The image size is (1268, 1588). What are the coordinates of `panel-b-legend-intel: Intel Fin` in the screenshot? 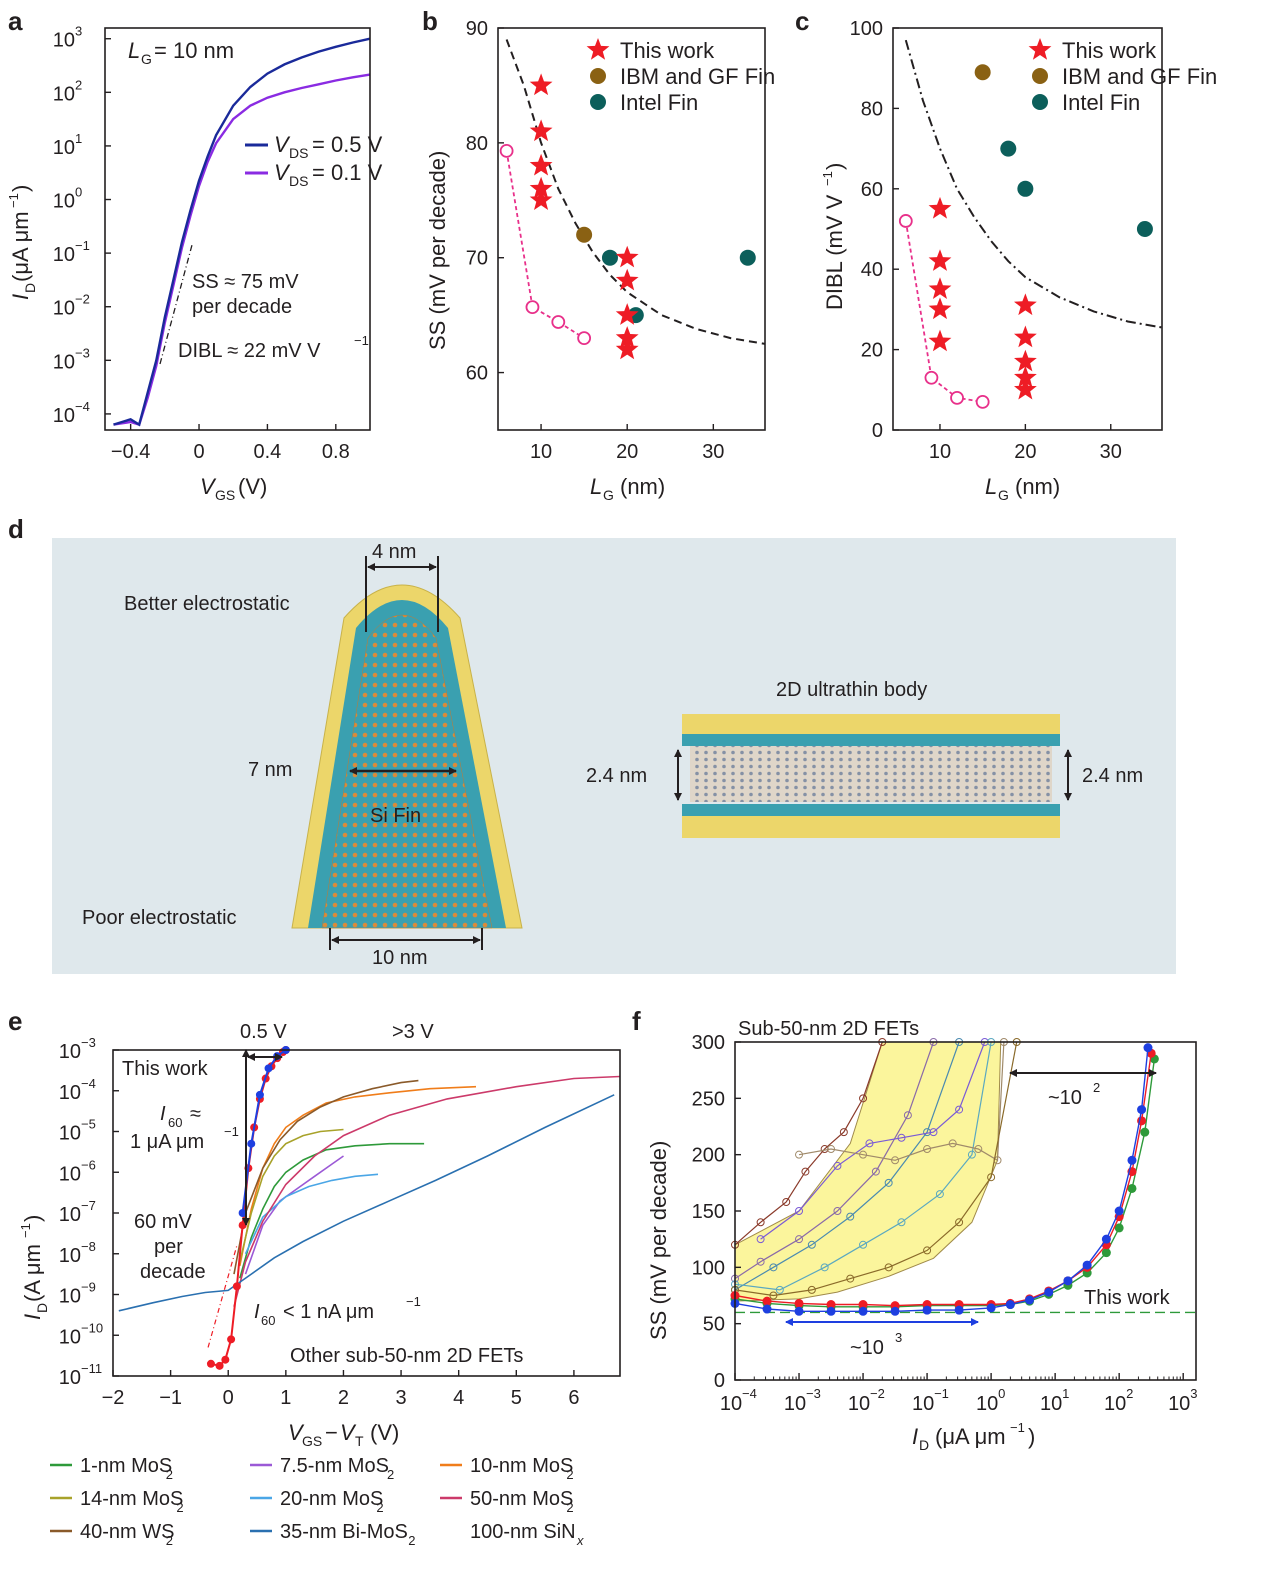 It's located at (659, 102).